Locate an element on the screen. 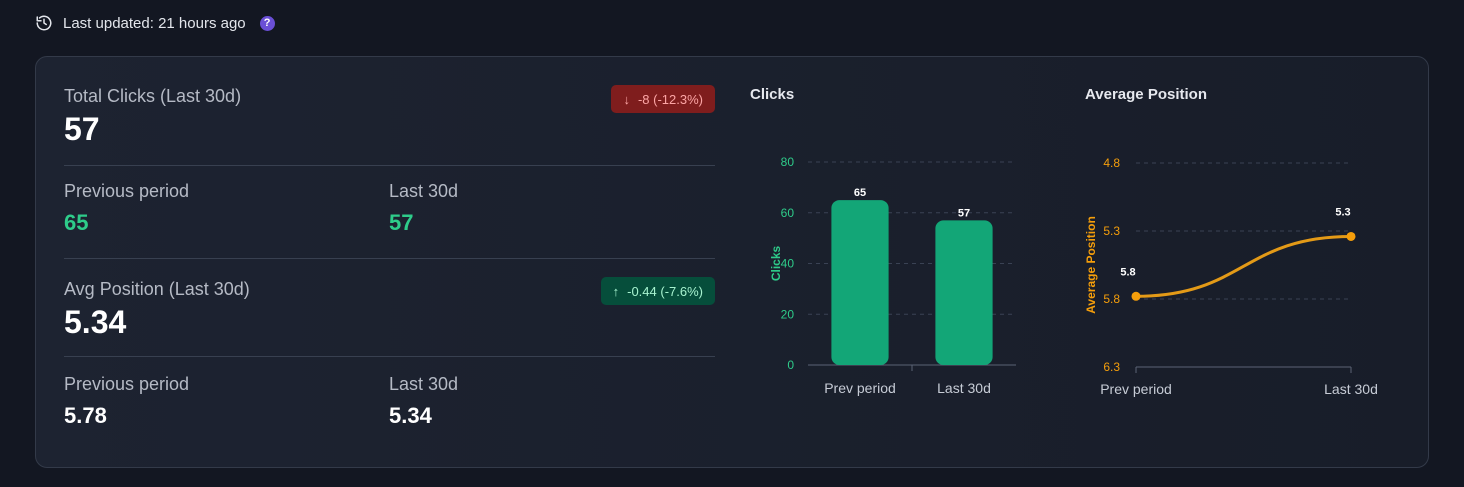 The height and width of the screenshot is (487, 1464). position-chart-title: Average Position is located at coordinates (1146, 94).